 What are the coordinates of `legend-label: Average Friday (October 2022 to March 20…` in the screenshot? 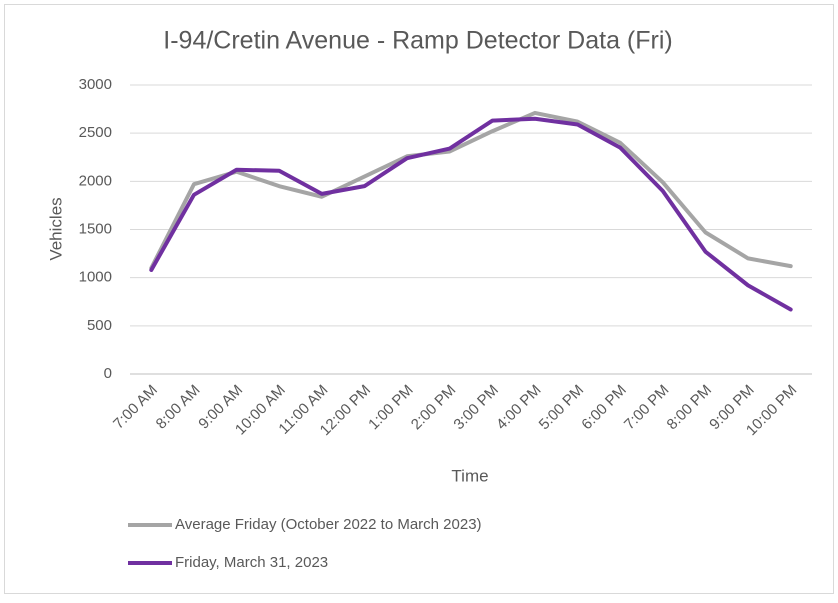 It's located at (328, 524).